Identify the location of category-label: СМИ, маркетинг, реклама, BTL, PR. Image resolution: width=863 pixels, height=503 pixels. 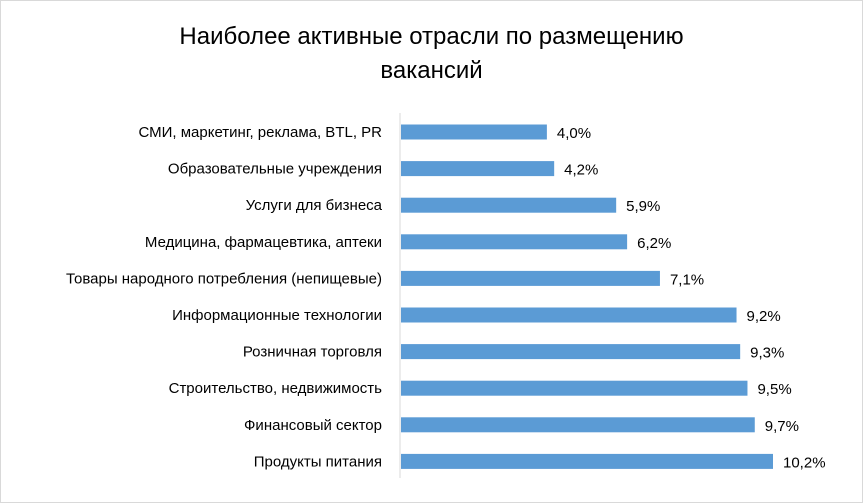
(260, 132).